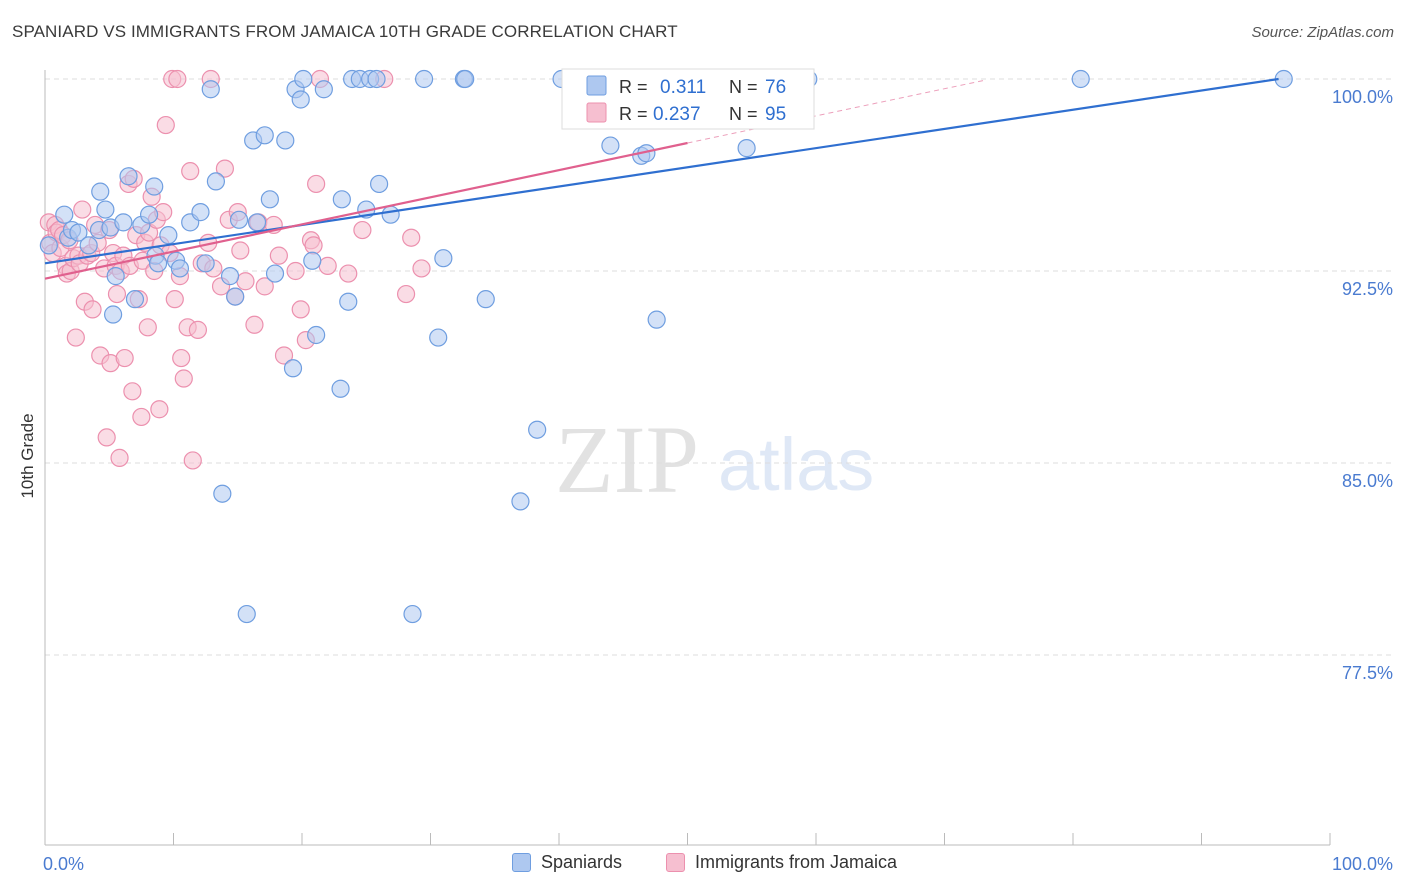 The width and height of the screenshot is (1406, 892). Describe the element at coordinates (1367, 289) in the screenshot. I see `y-tick-label: 92.5%` at that location.